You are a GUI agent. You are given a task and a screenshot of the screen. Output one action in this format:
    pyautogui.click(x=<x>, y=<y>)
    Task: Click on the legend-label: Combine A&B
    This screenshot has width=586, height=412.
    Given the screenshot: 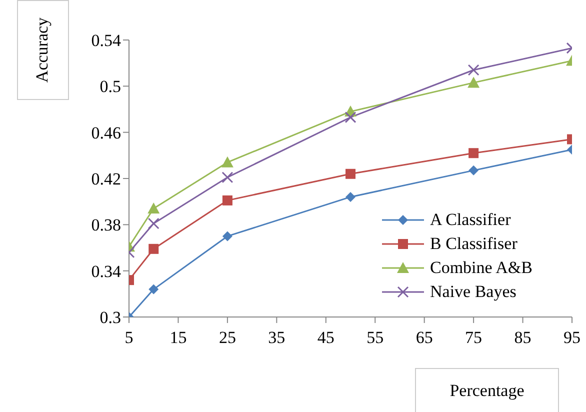 What is the action you would take?
    pyautogui.click(x=481, y=268)
    